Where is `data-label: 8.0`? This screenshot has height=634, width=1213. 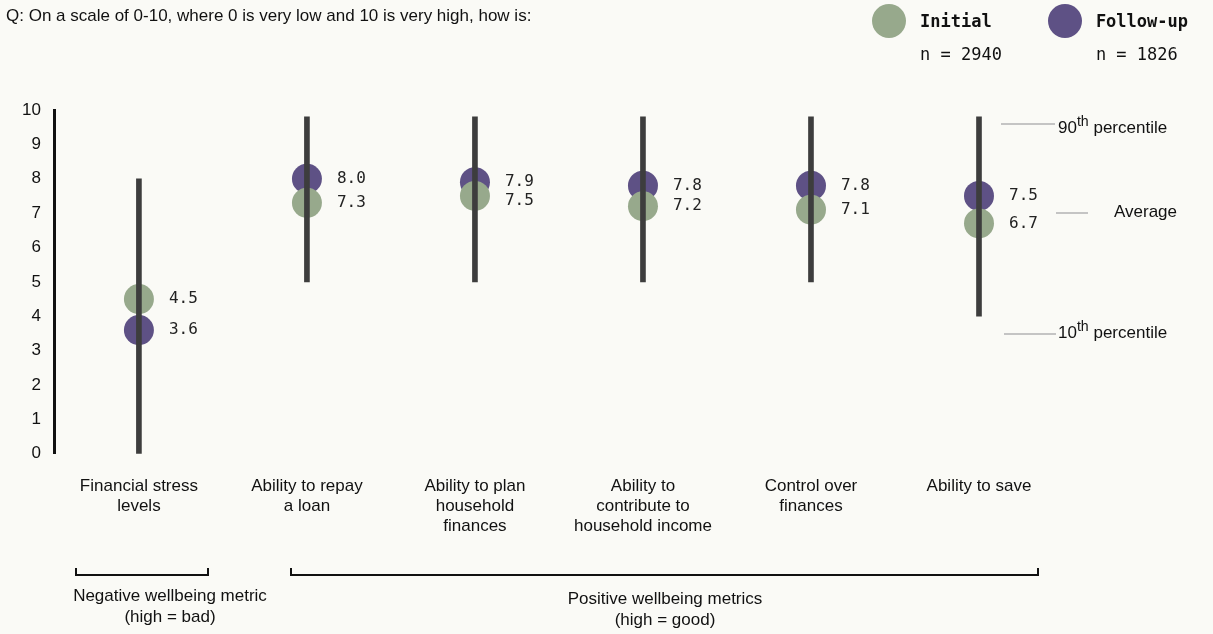
data-label: 8.0 is located at coordinates (351, 177).